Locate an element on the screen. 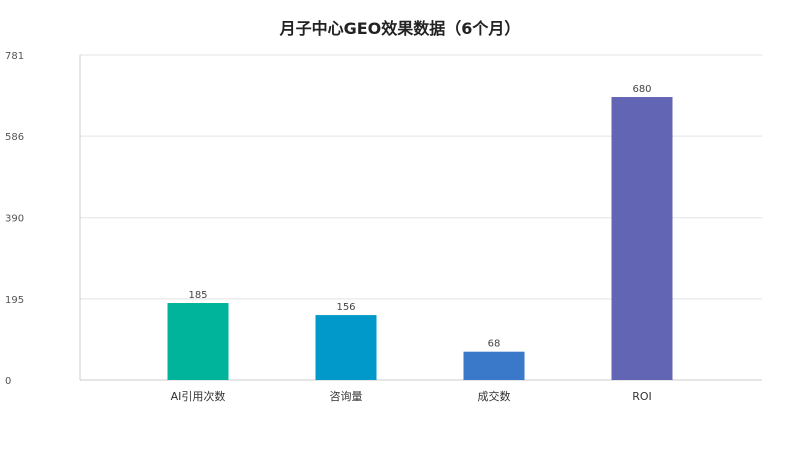 This screenshot has width=800, height=450. y-tick-label: 781 is located at coordinates (14, 56).